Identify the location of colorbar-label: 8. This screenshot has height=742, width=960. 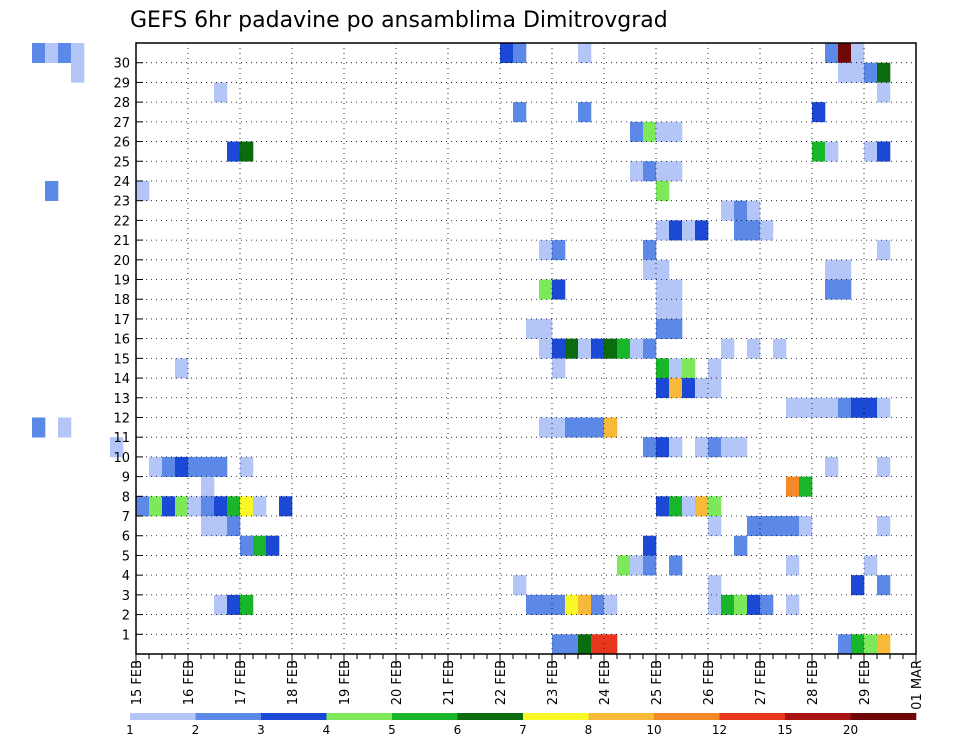
(589, 730).